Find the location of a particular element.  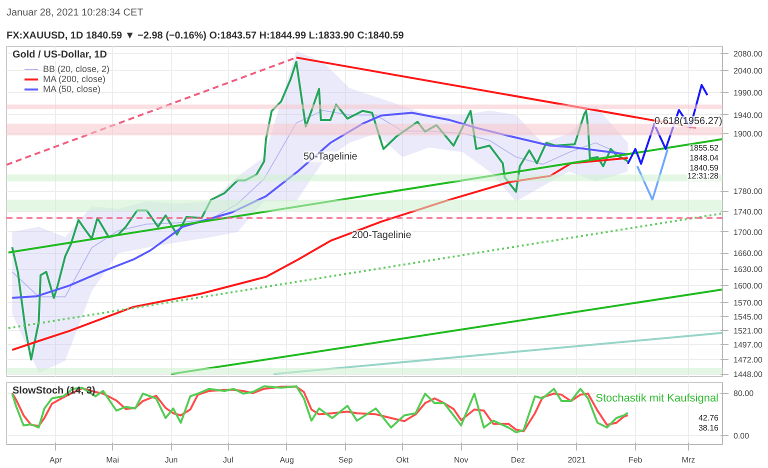

y-tick-label: 1780.00 is located at coordinates (748, 191).